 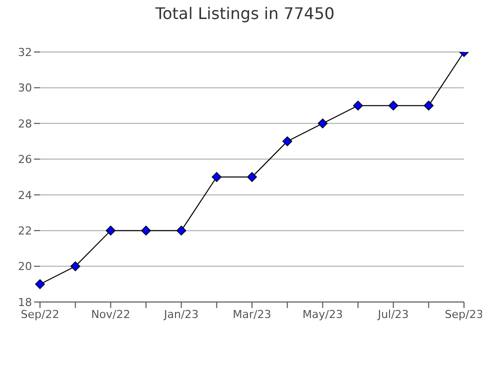 What do you see at coordinates (245, 13) in the screenshot?
I see `chart-title: Total Listings in 77450` at bounding box center [245, 13].